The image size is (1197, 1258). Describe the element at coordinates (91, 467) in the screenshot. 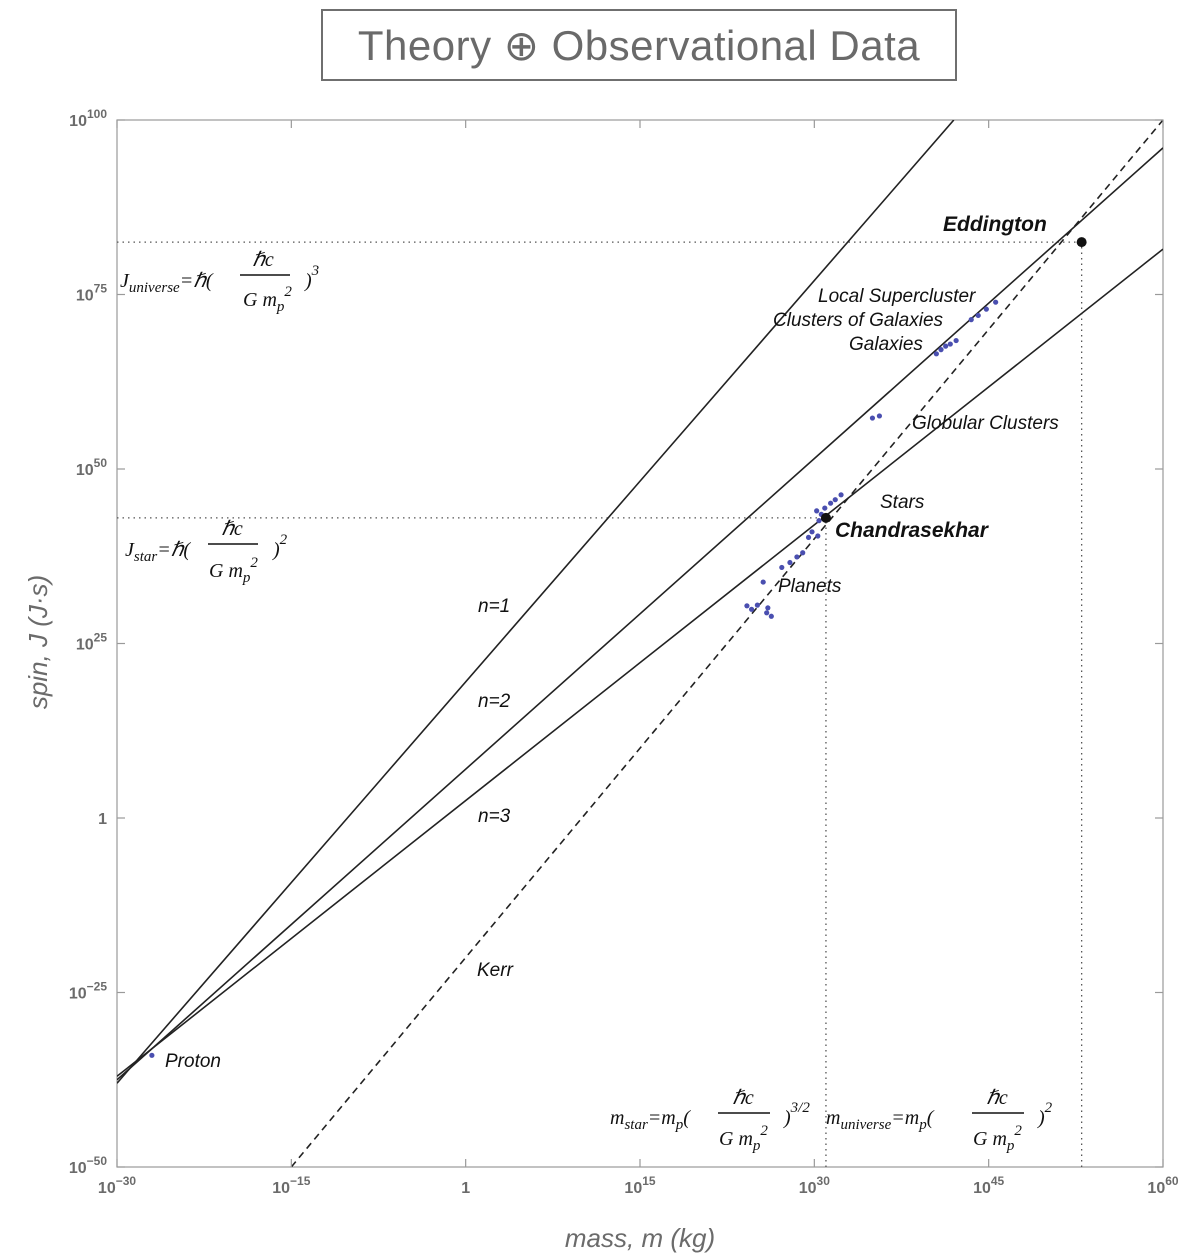

I see `y-tick-label: 1050` at that location.